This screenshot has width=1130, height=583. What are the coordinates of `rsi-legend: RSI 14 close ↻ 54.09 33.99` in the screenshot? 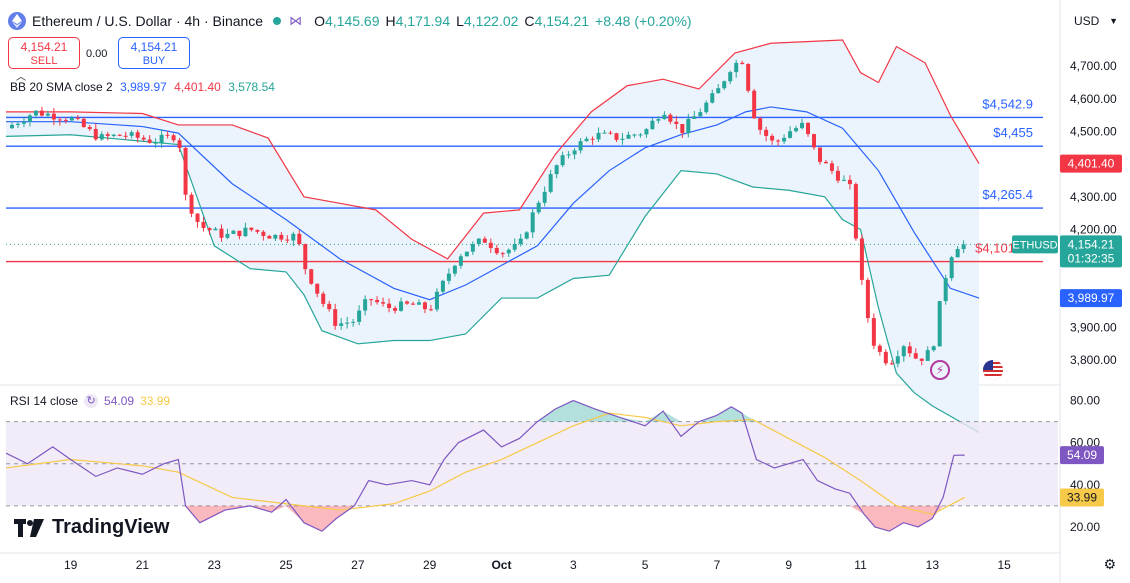 It's located at (90, 401).